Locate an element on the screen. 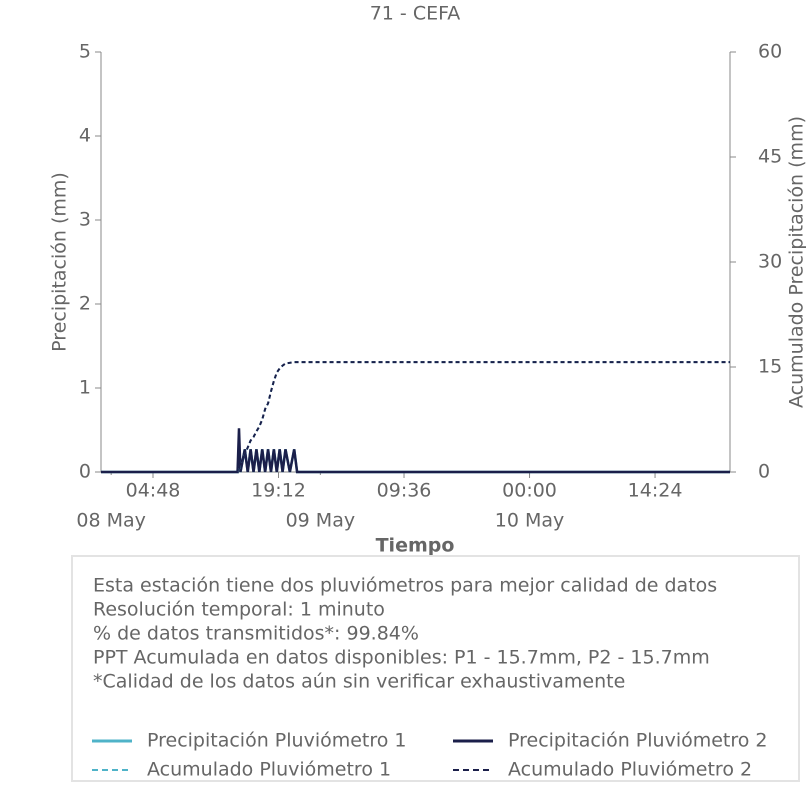 Image resolution: width=806 pixels, height=810 pixels. y-axis-label: Precipitación (mm) is located at coordinates (60, 262).